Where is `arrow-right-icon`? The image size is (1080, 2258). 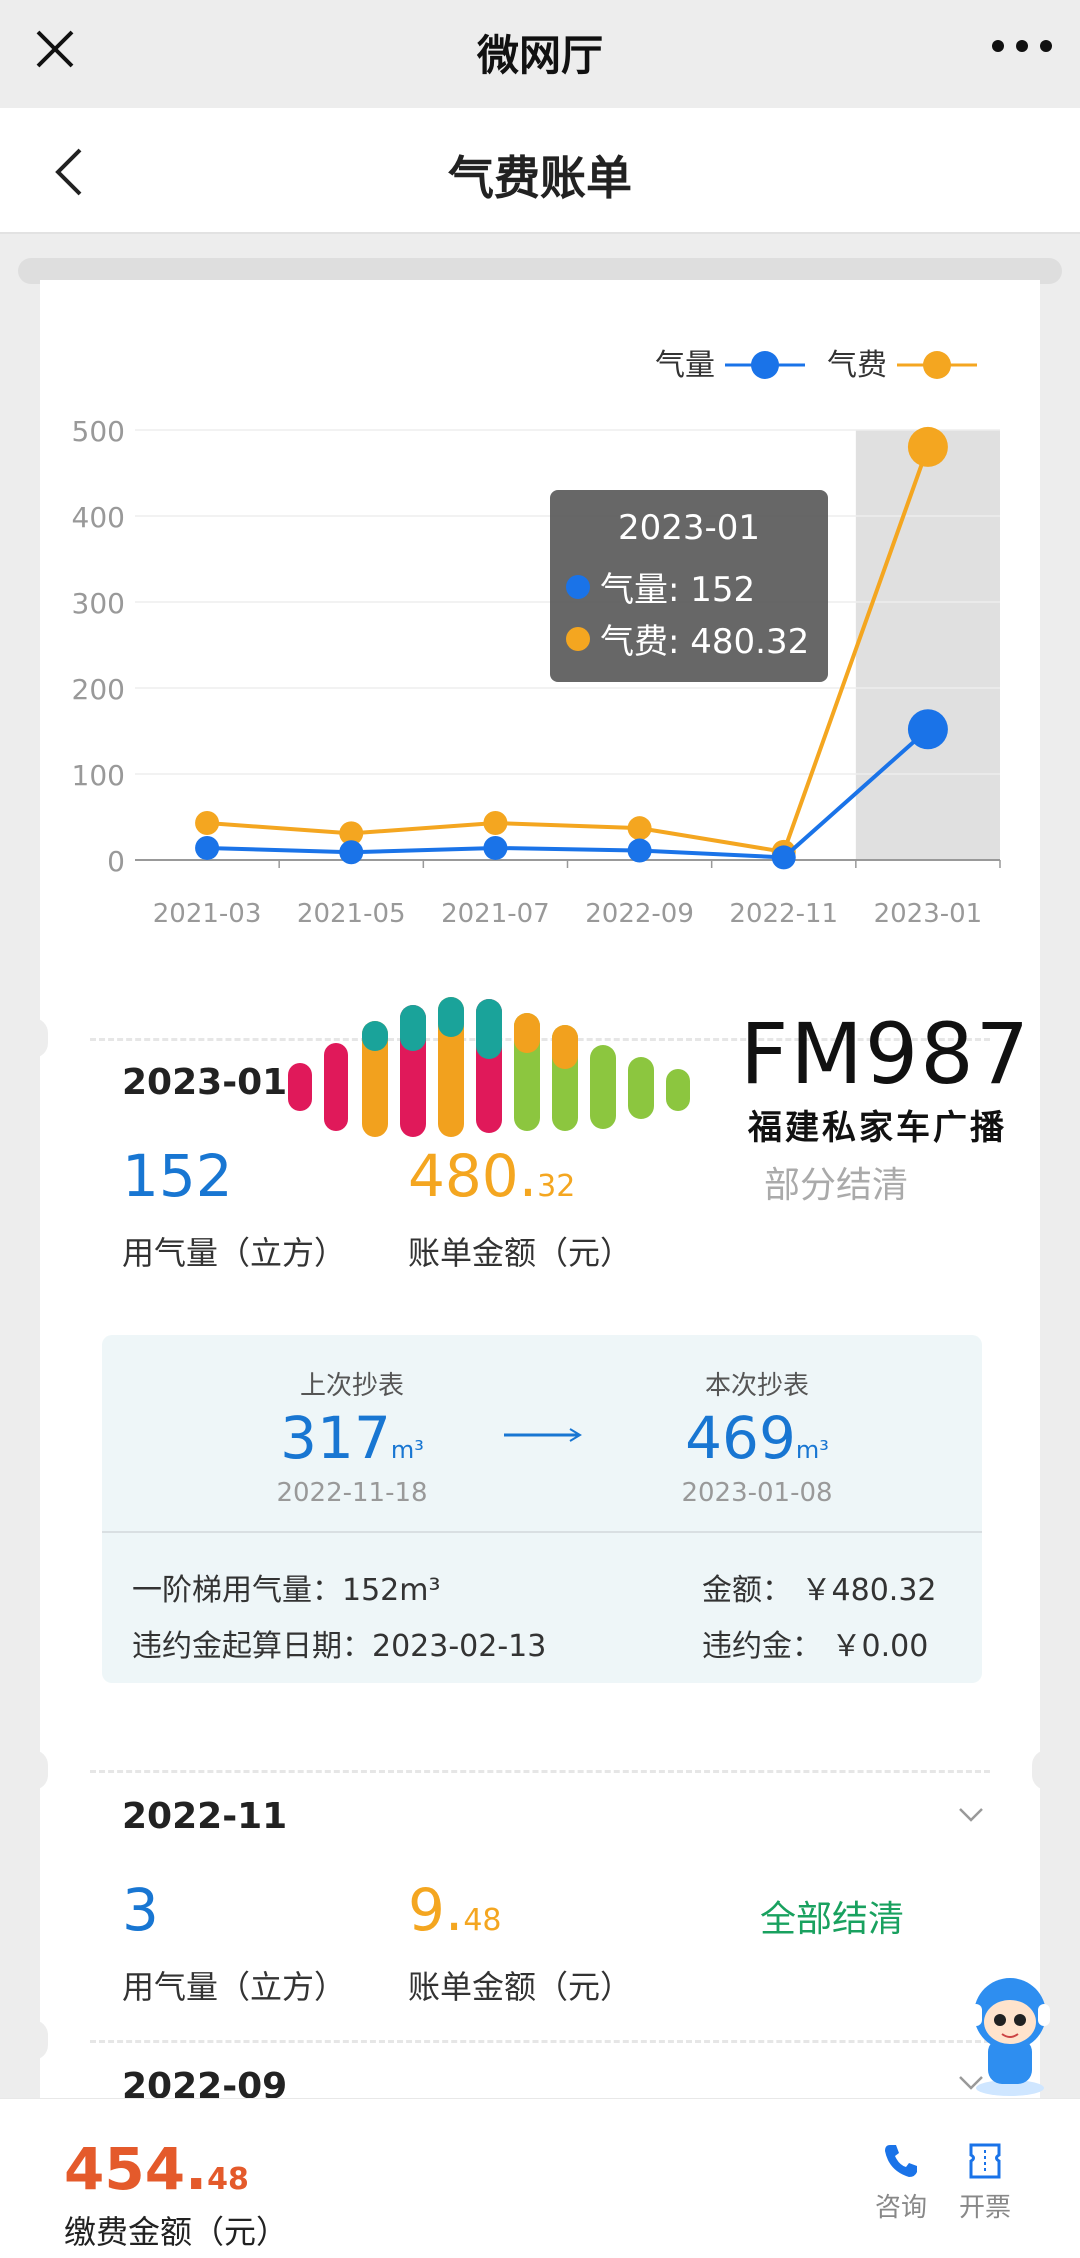 arrow-right-icon is located at coordinates (543, 1435).